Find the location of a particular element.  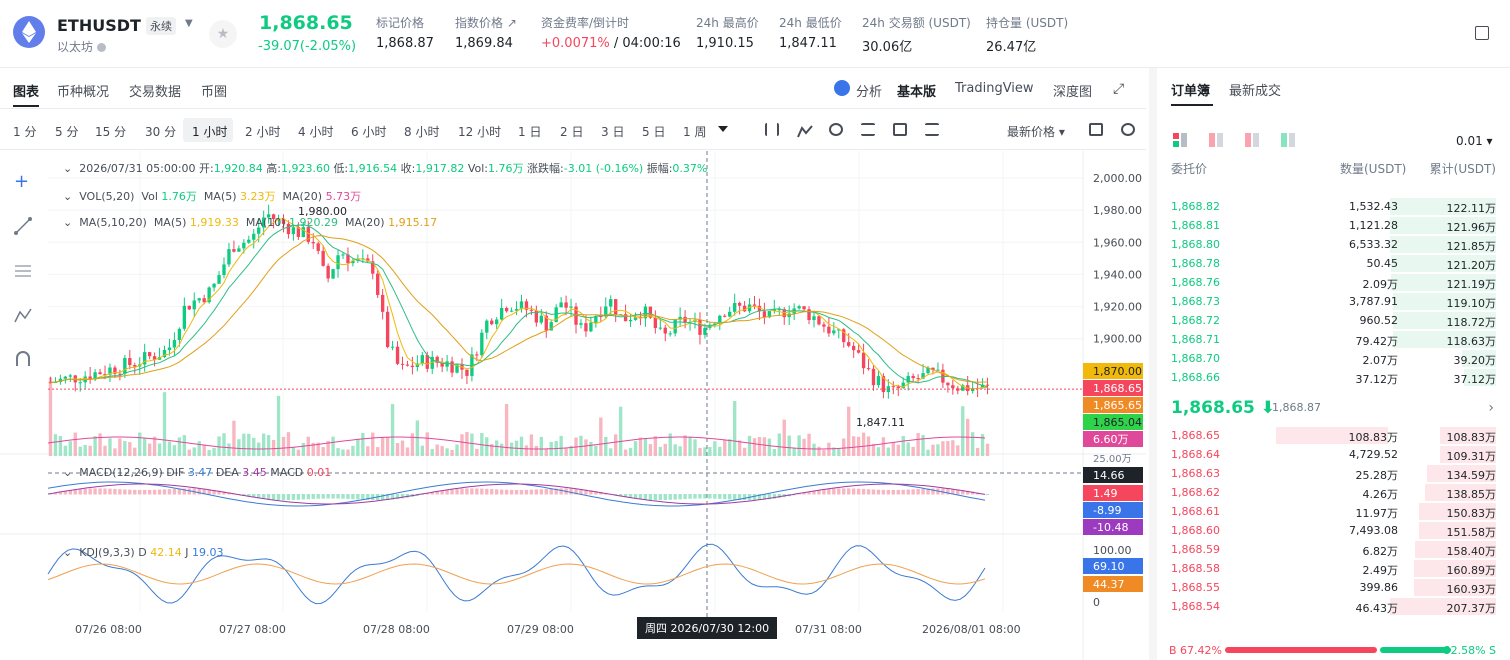

view-both-icon is located at coordinates (1180, 141).